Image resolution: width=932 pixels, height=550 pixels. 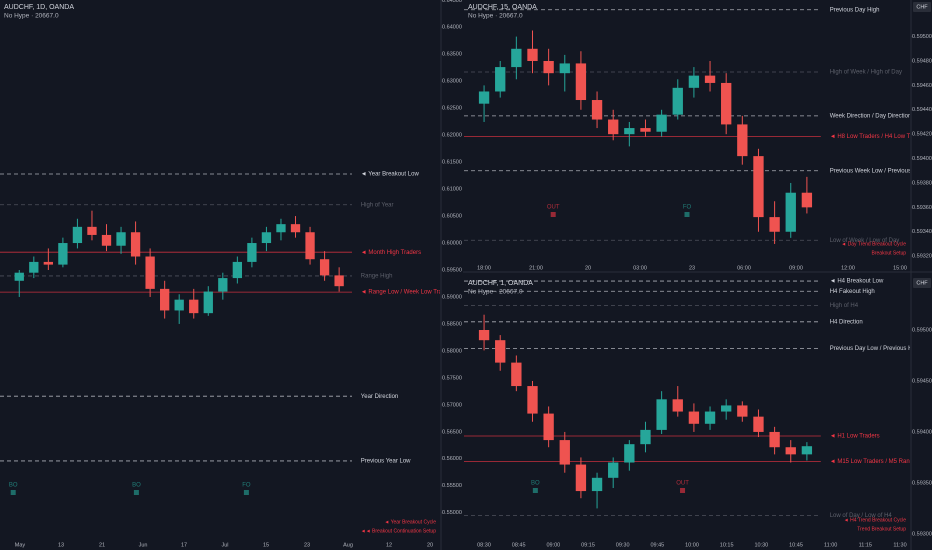 What do you see at coordinates (452, 55) in the screenshot?
I see `y-tick-label: 0.63500` at bounding box center [452, 55].